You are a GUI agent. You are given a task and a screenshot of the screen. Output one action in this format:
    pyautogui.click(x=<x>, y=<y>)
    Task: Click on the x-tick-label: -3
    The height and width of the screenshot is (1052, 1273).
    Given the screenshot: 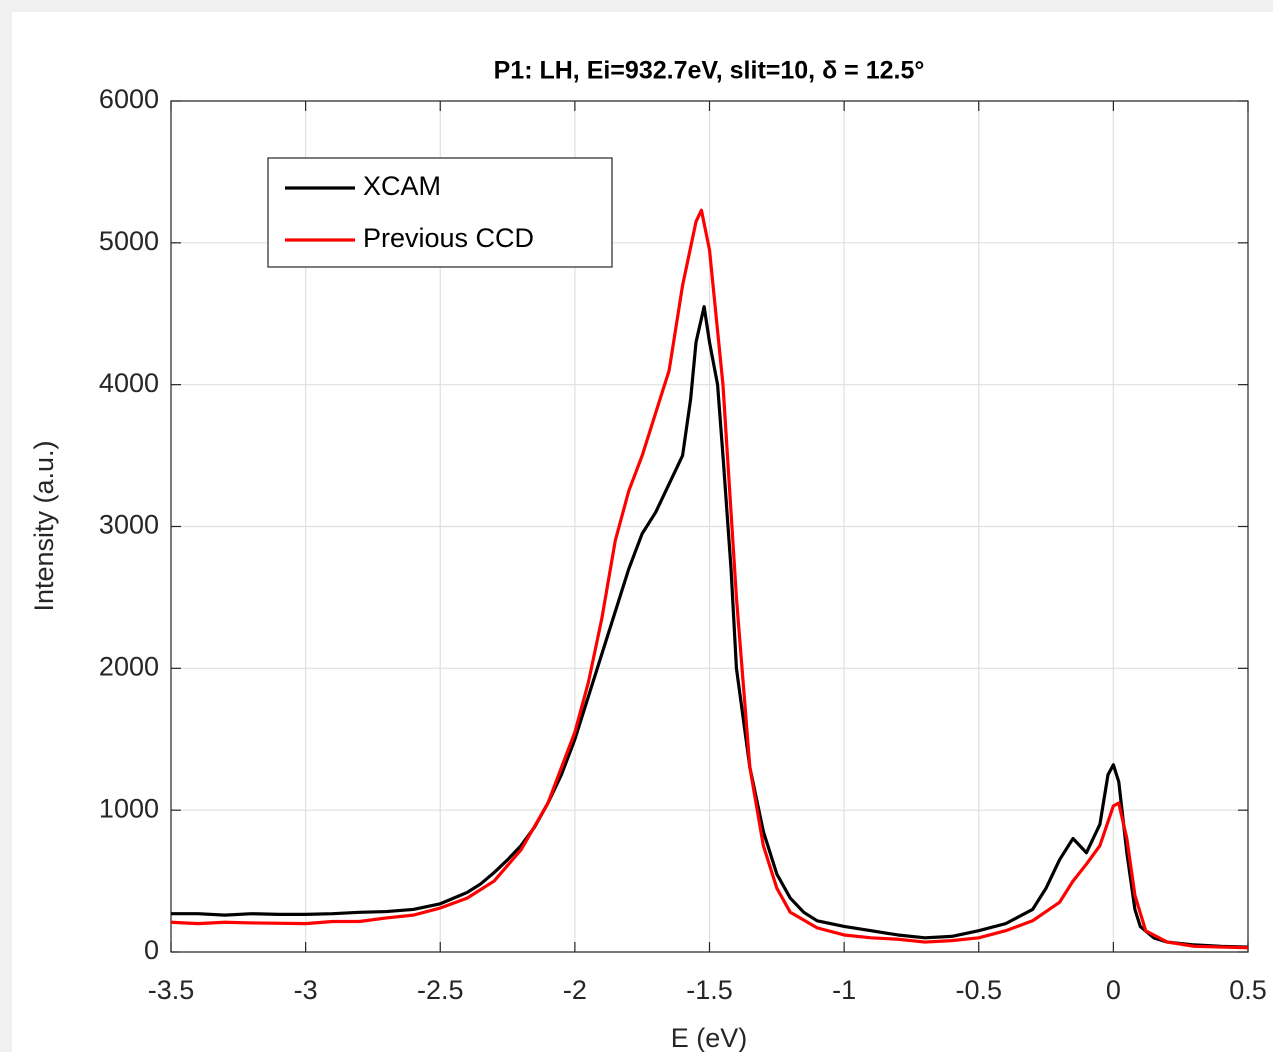 What is the action you would take?
    pyautogui.click(x=306, y=990)
    